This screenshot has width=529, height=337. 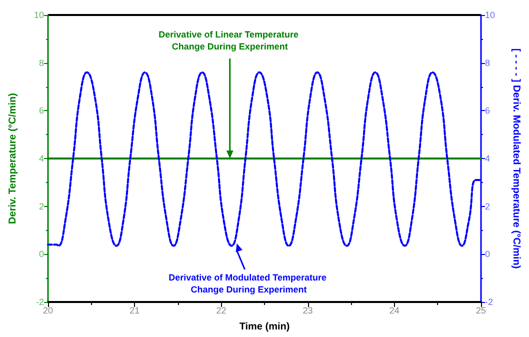 I want to click on x-tick-label: 22, so click(x=221, y=311).